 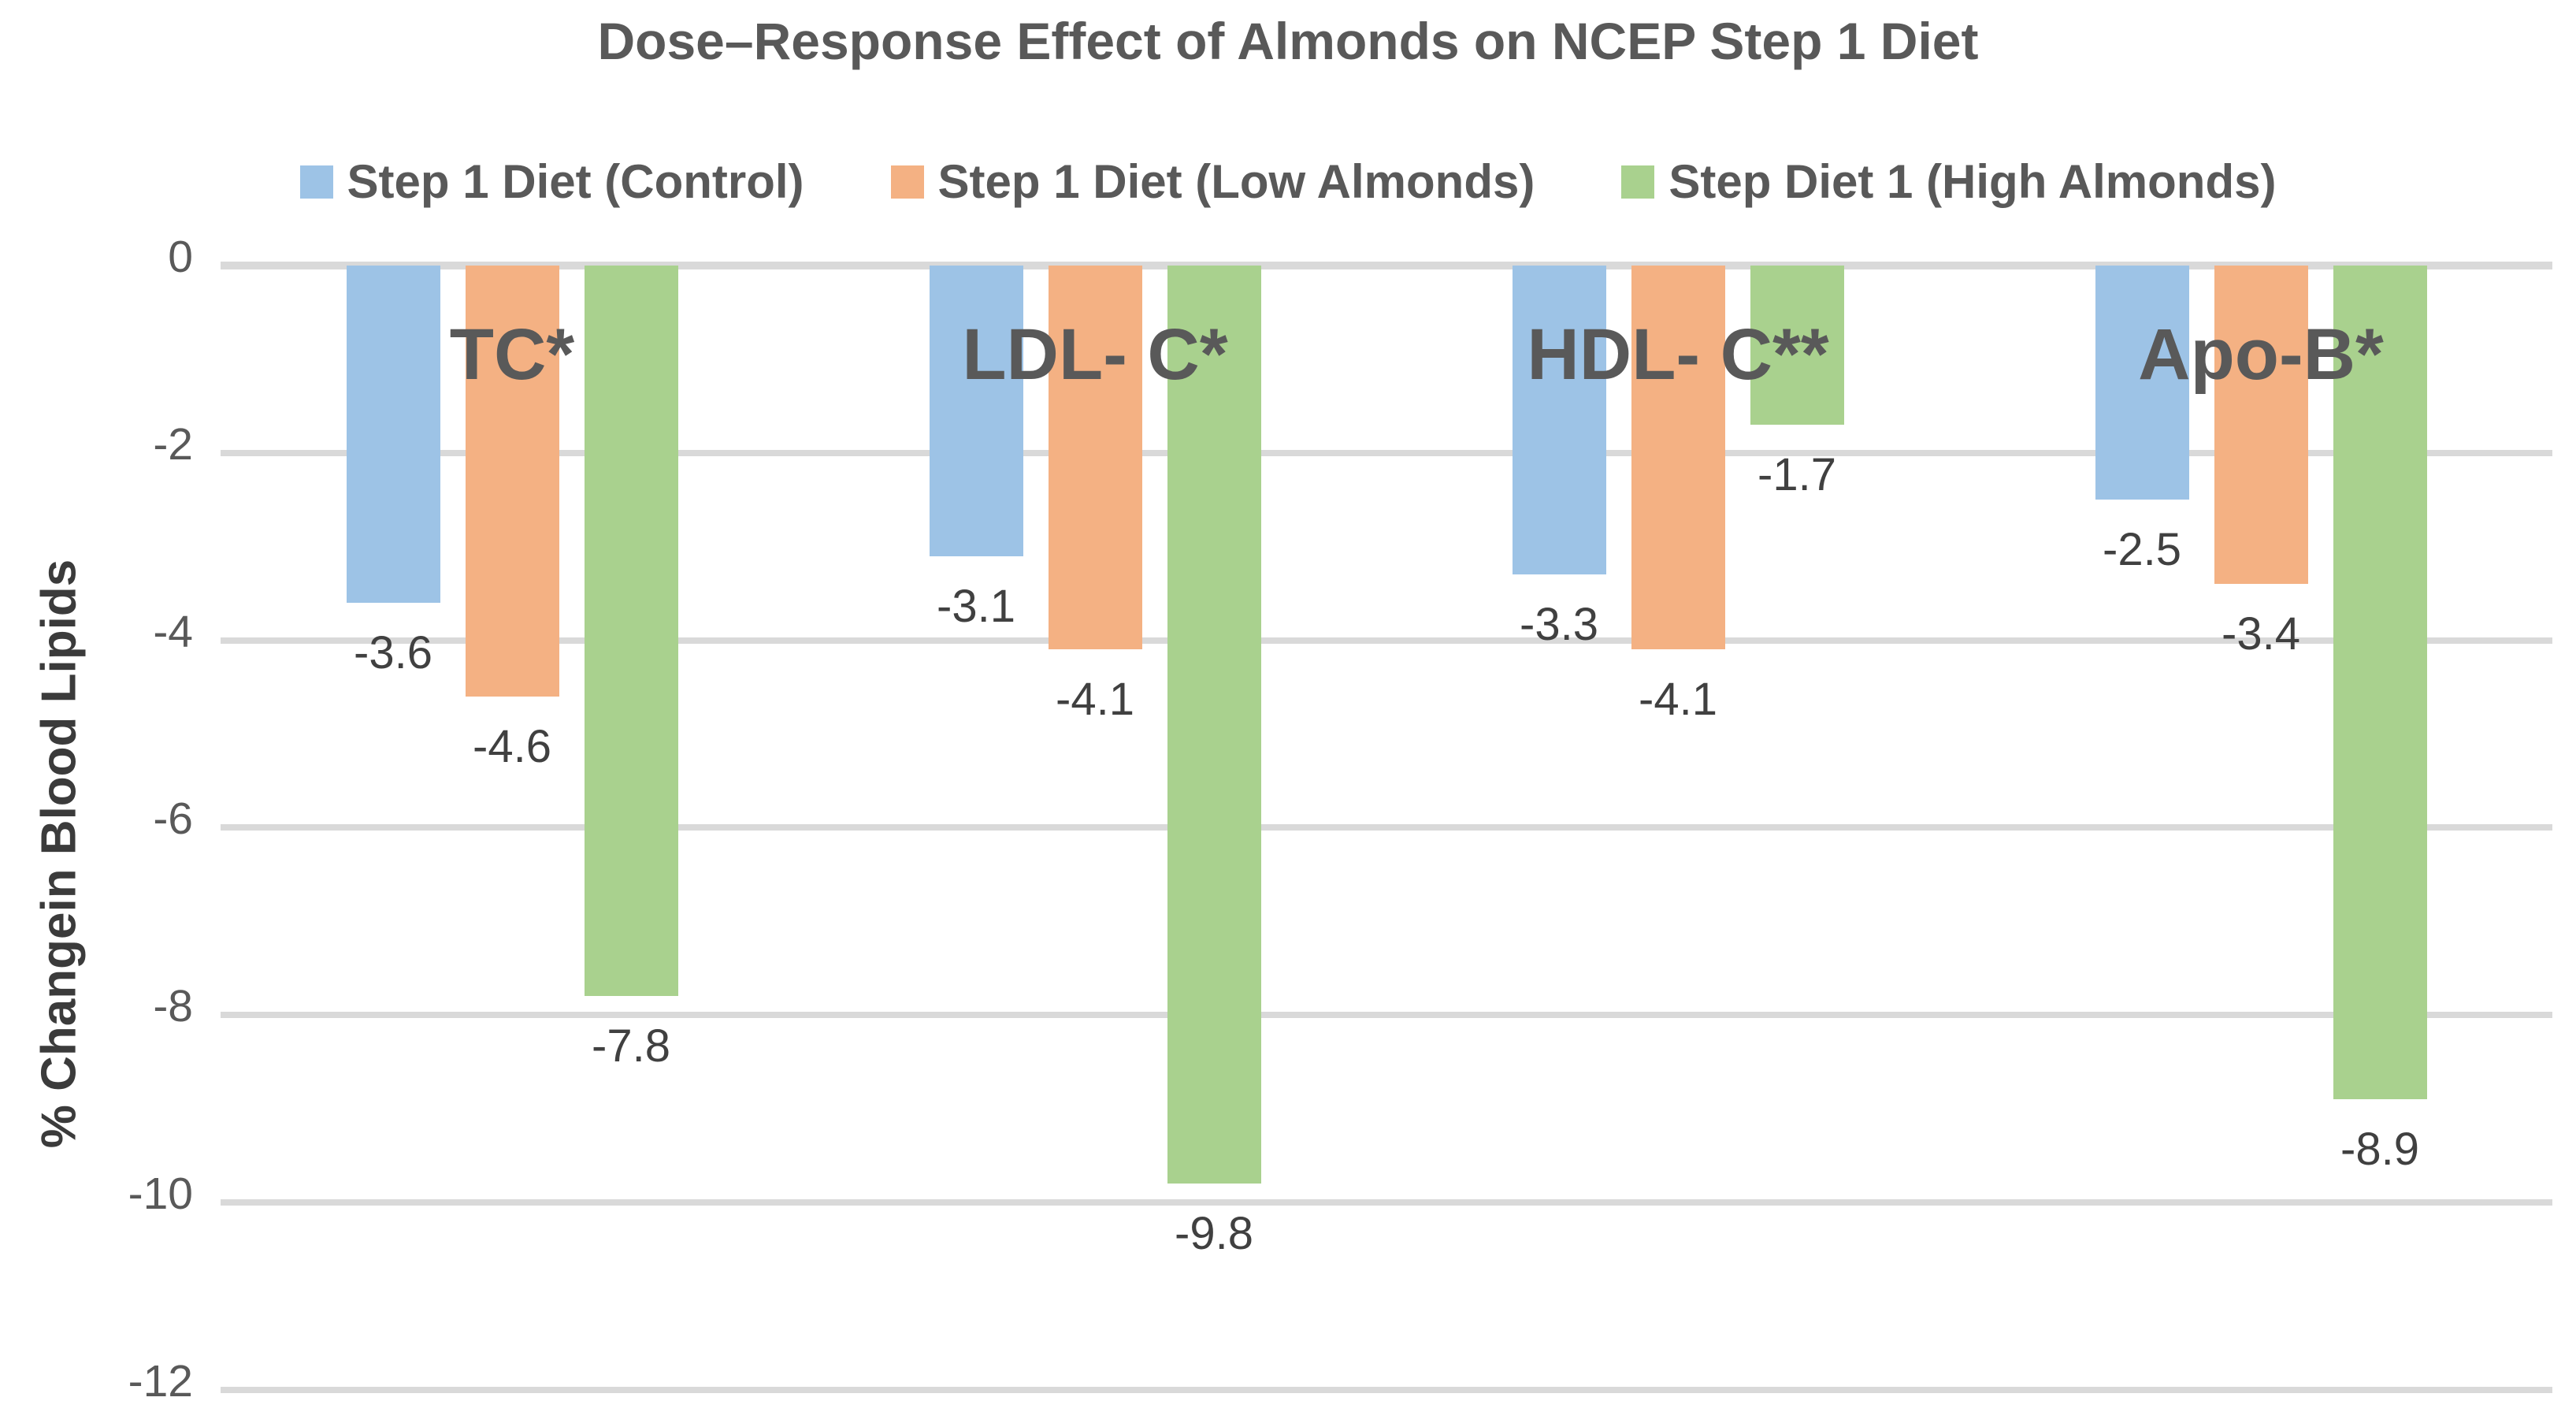 What do you see at coordinates (512, 746) in the screenshot?
I see `value-label: -4.6` at bounding box center [512, 746].